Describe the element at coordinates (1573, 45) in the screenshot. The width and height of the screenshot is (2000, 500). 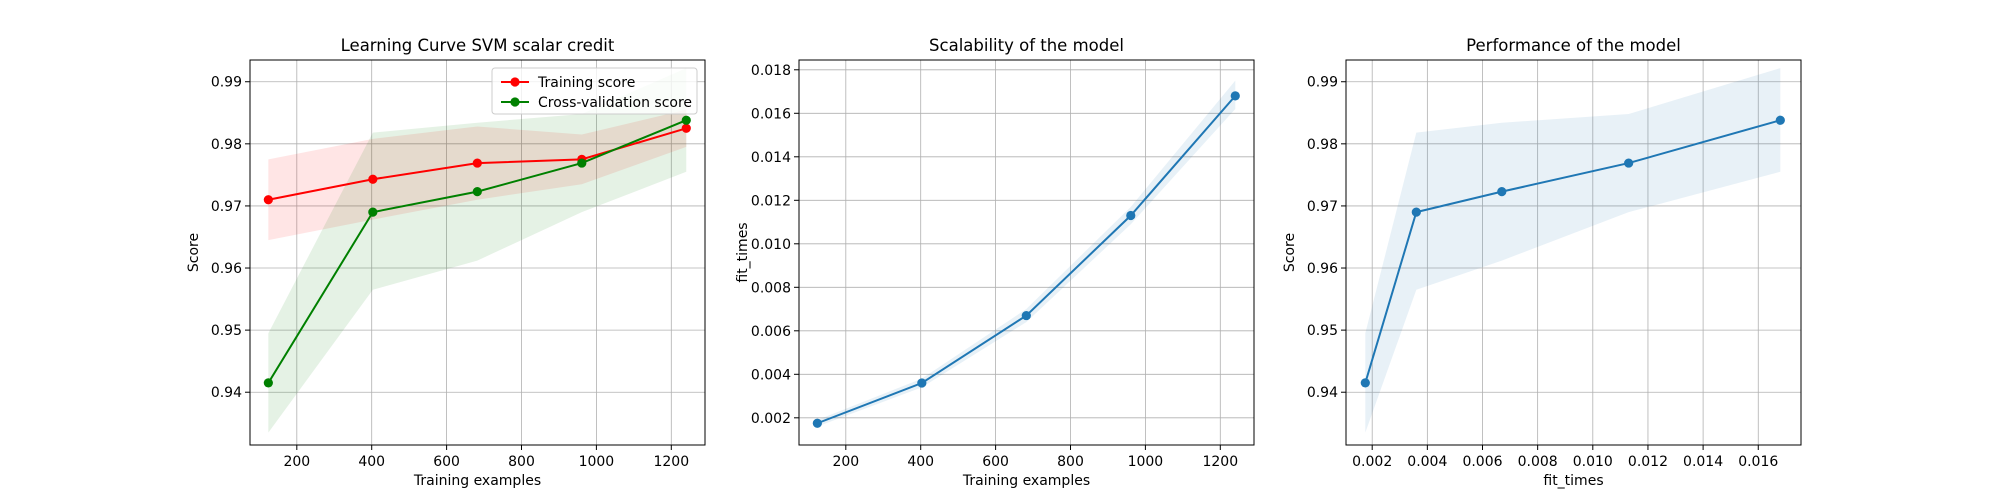
I see `plot-title: Performance of the model` at that location.